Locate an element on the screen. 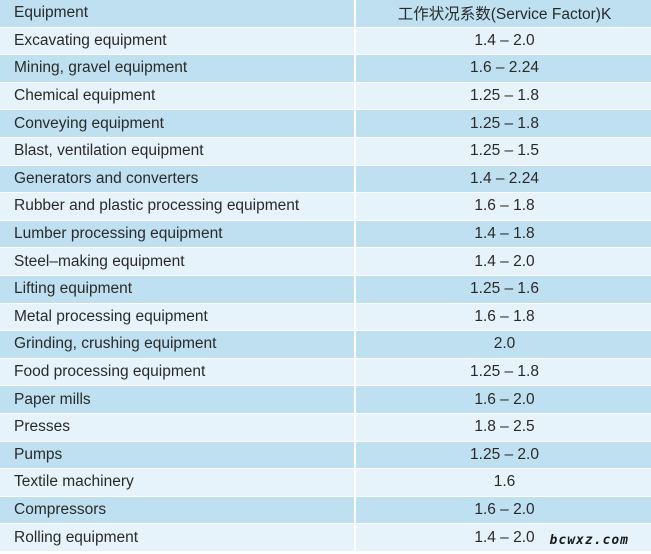 The image size is (651, 554). table-row: Metal processing equipment 1.6 – 1.8 is located at coordinates (325, 317).